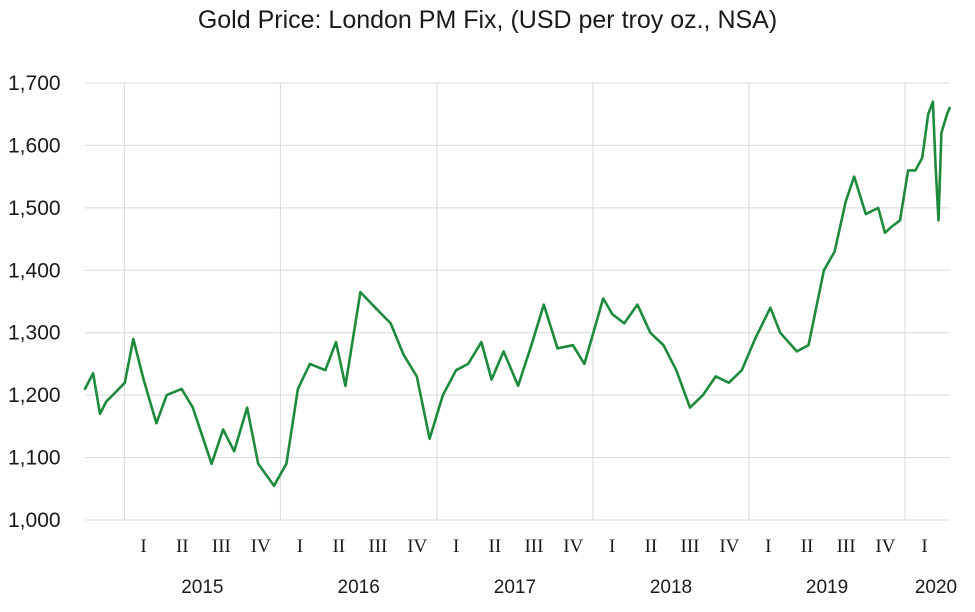 The image size is (975, 612). What do you see at coordinates (671, 587) in the screenshot?
I see `x-year-label: 2018` at bounding box center [671, 587].